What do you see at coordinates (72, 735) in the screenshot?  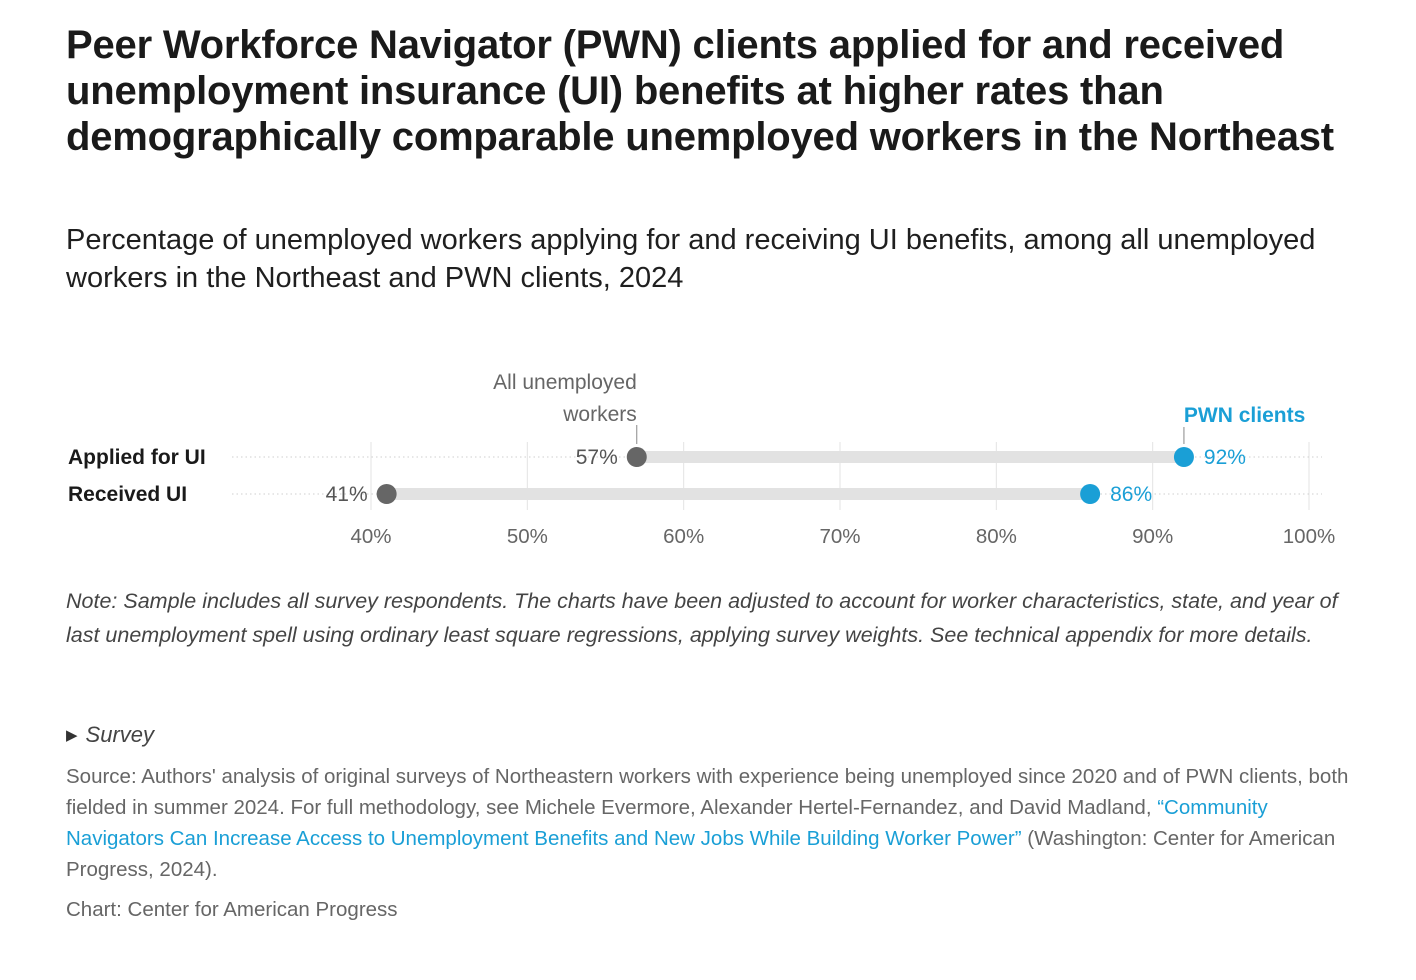 I see `triangle-right-icon: ▶` at bounding box center [72, 735].